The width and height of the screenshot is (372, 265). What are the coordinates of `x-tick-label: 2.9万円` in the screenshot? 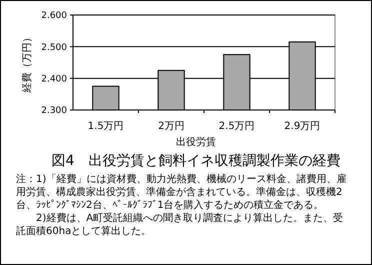 It's located at (302, 126).